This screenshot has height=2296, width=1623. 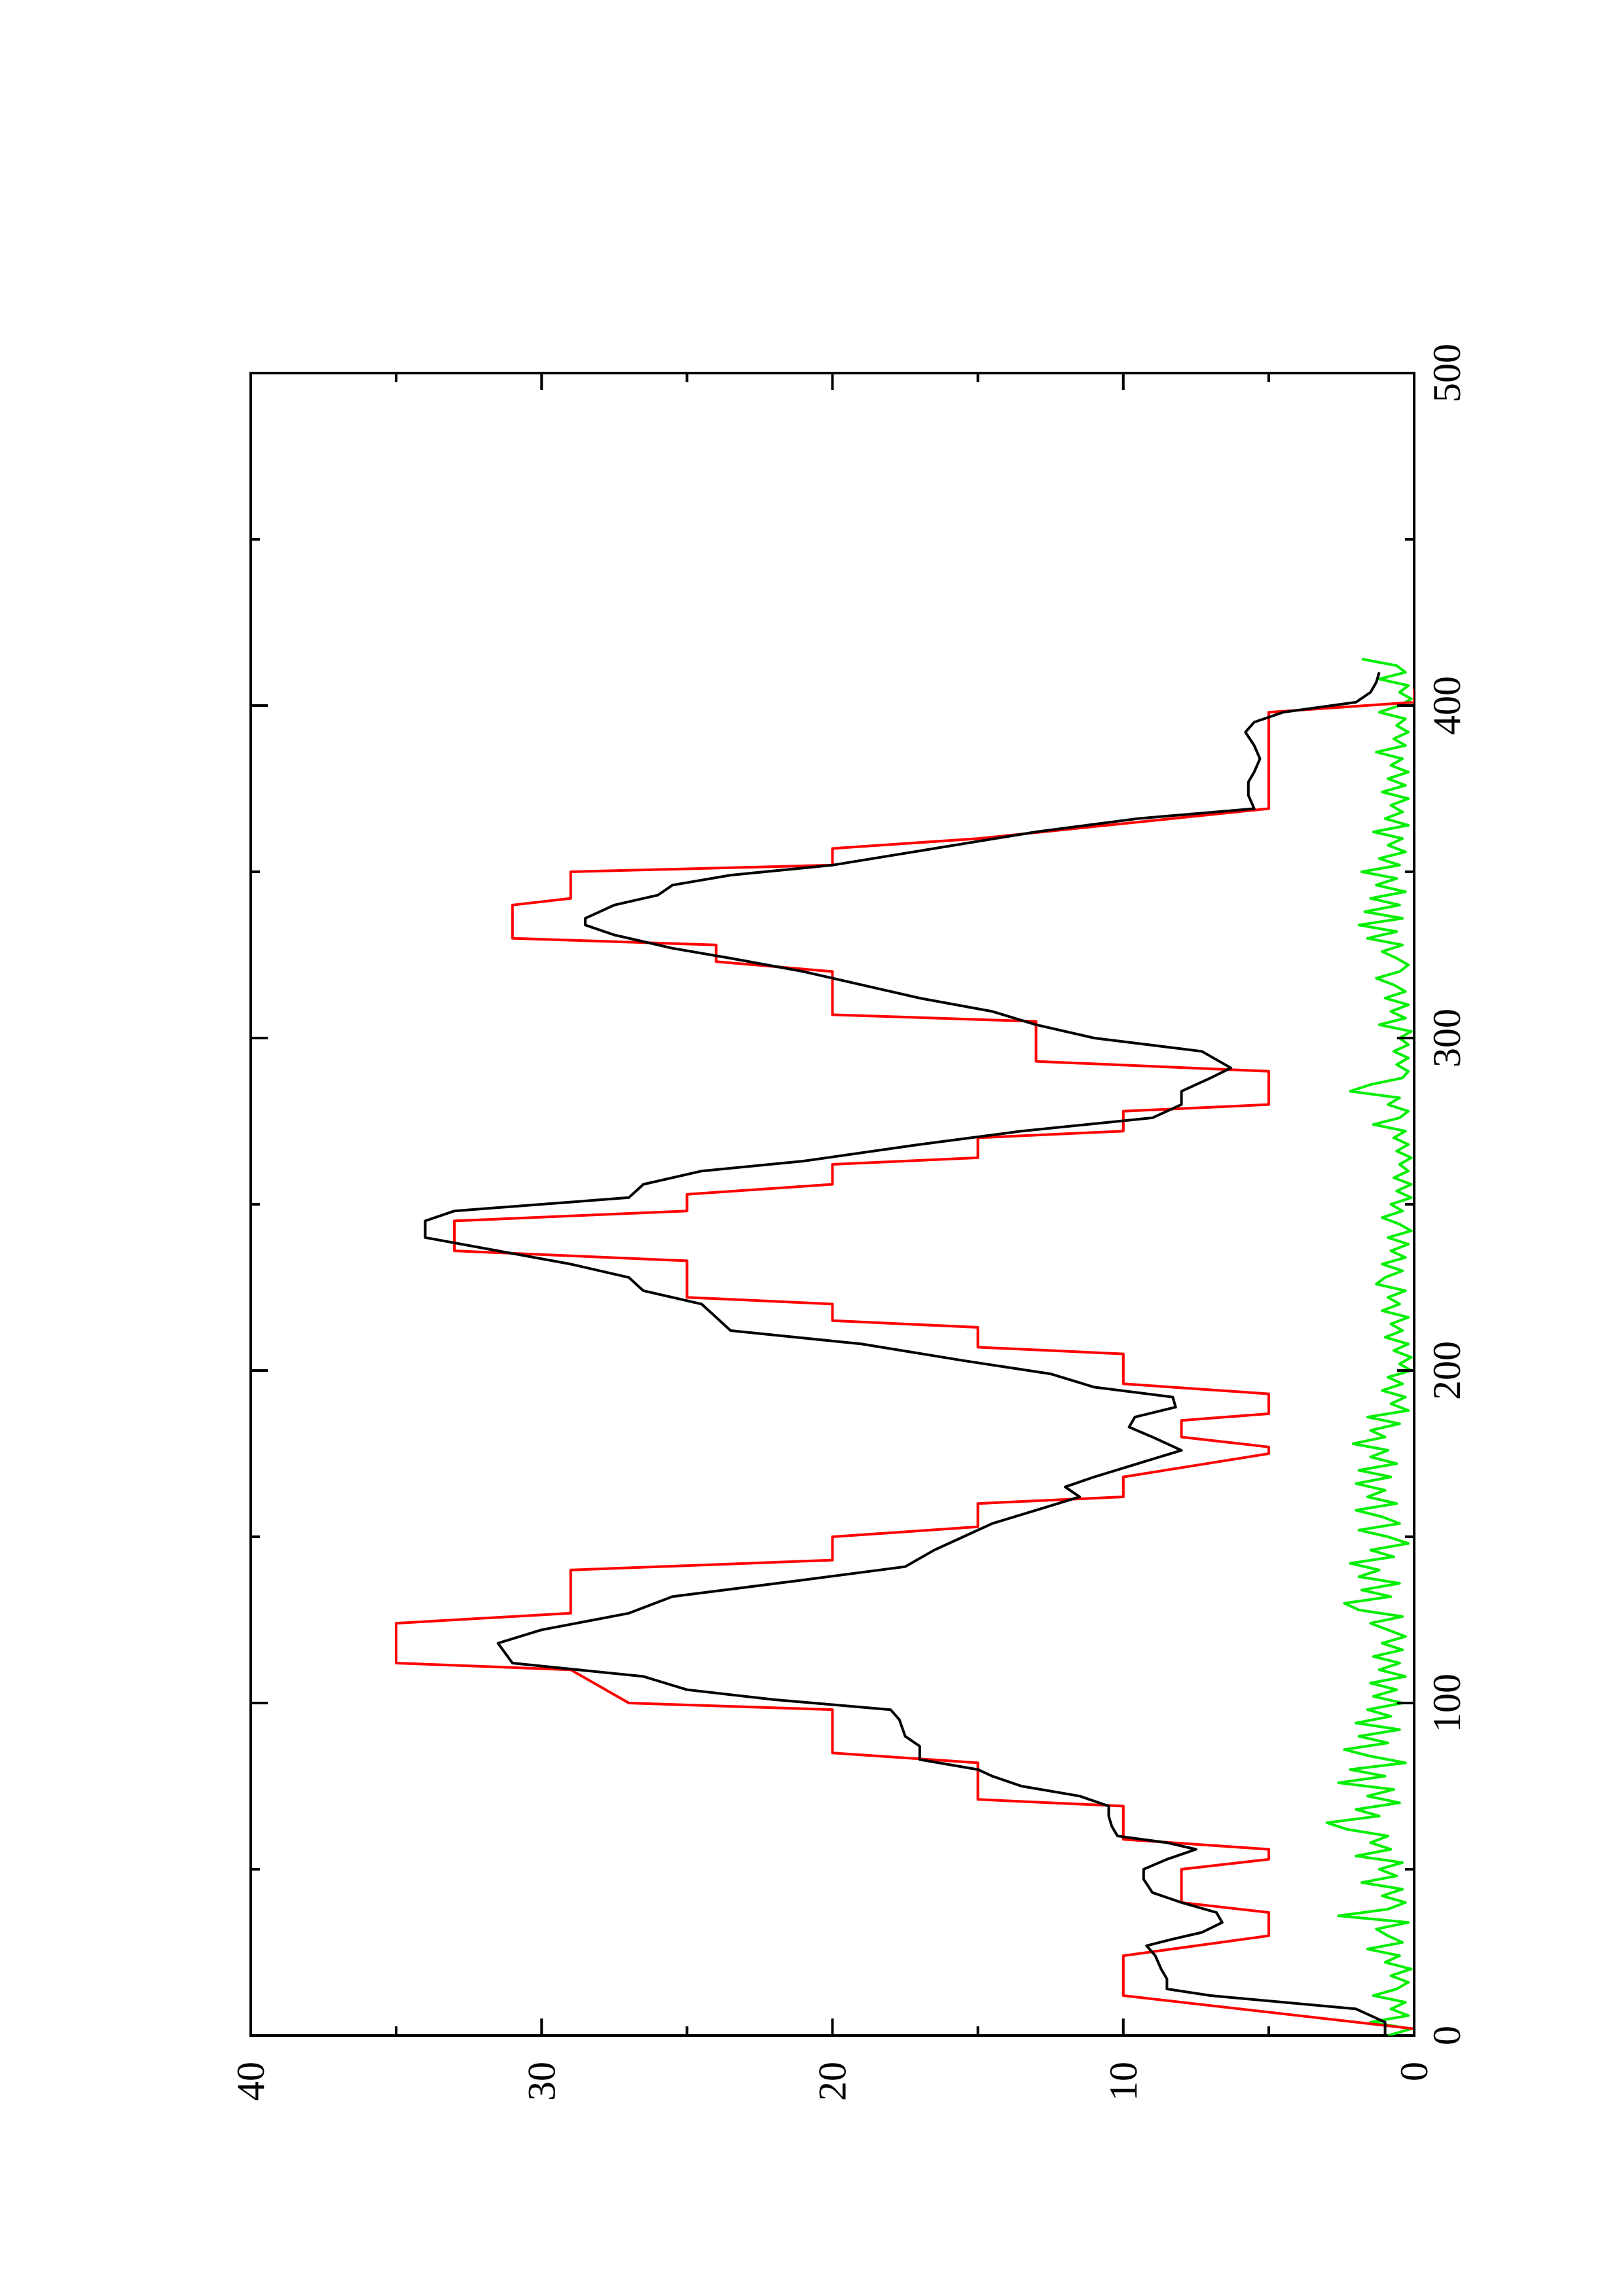 I want to click on y-tick-label: 20, so click(x=832, y=2081).